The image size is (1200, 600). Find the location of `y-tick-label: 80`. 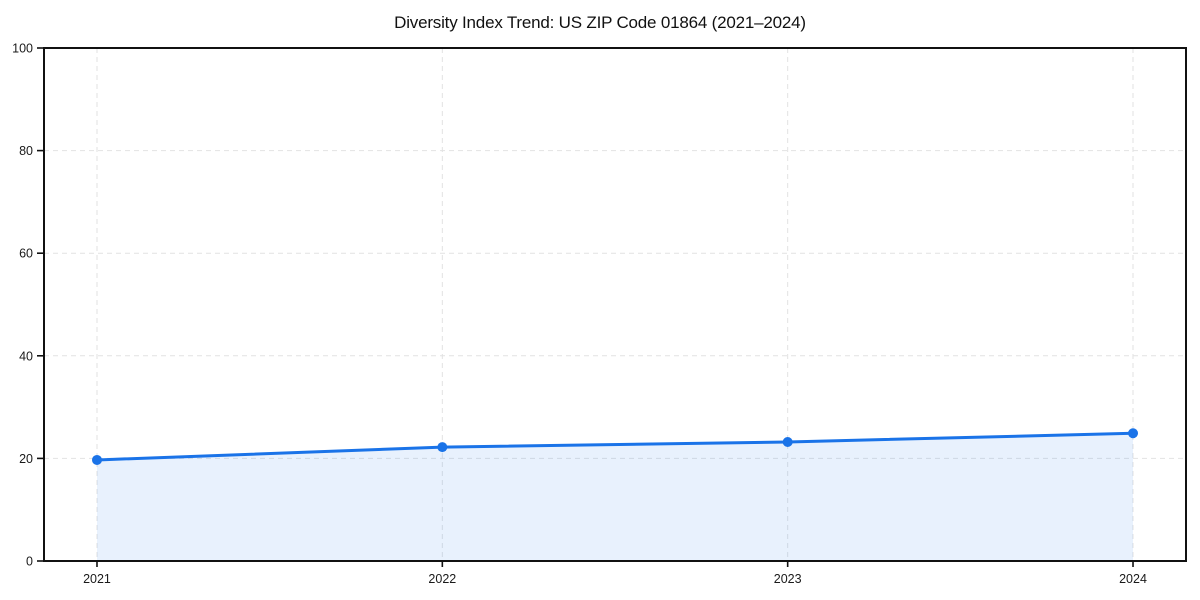

y-tick-label: 80 is located at coordinates (26, 151).